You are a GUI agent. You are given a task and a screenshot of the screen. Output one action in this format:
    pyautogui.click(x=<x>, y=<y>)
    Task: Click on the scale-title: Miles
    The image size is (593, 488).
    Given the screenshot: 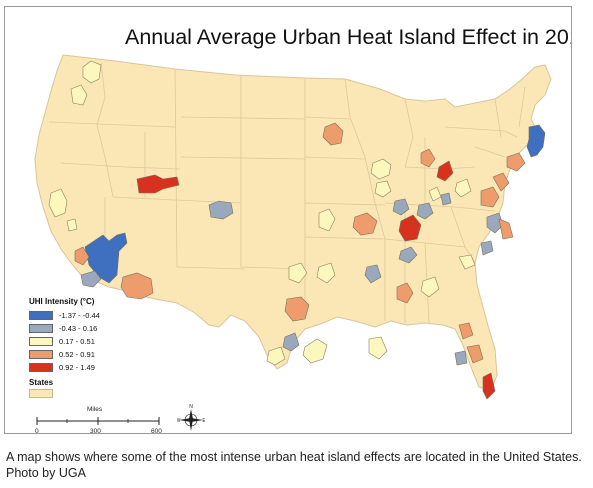 What is the action you would take?
    pyautogui.click(x=95, y=409)
    